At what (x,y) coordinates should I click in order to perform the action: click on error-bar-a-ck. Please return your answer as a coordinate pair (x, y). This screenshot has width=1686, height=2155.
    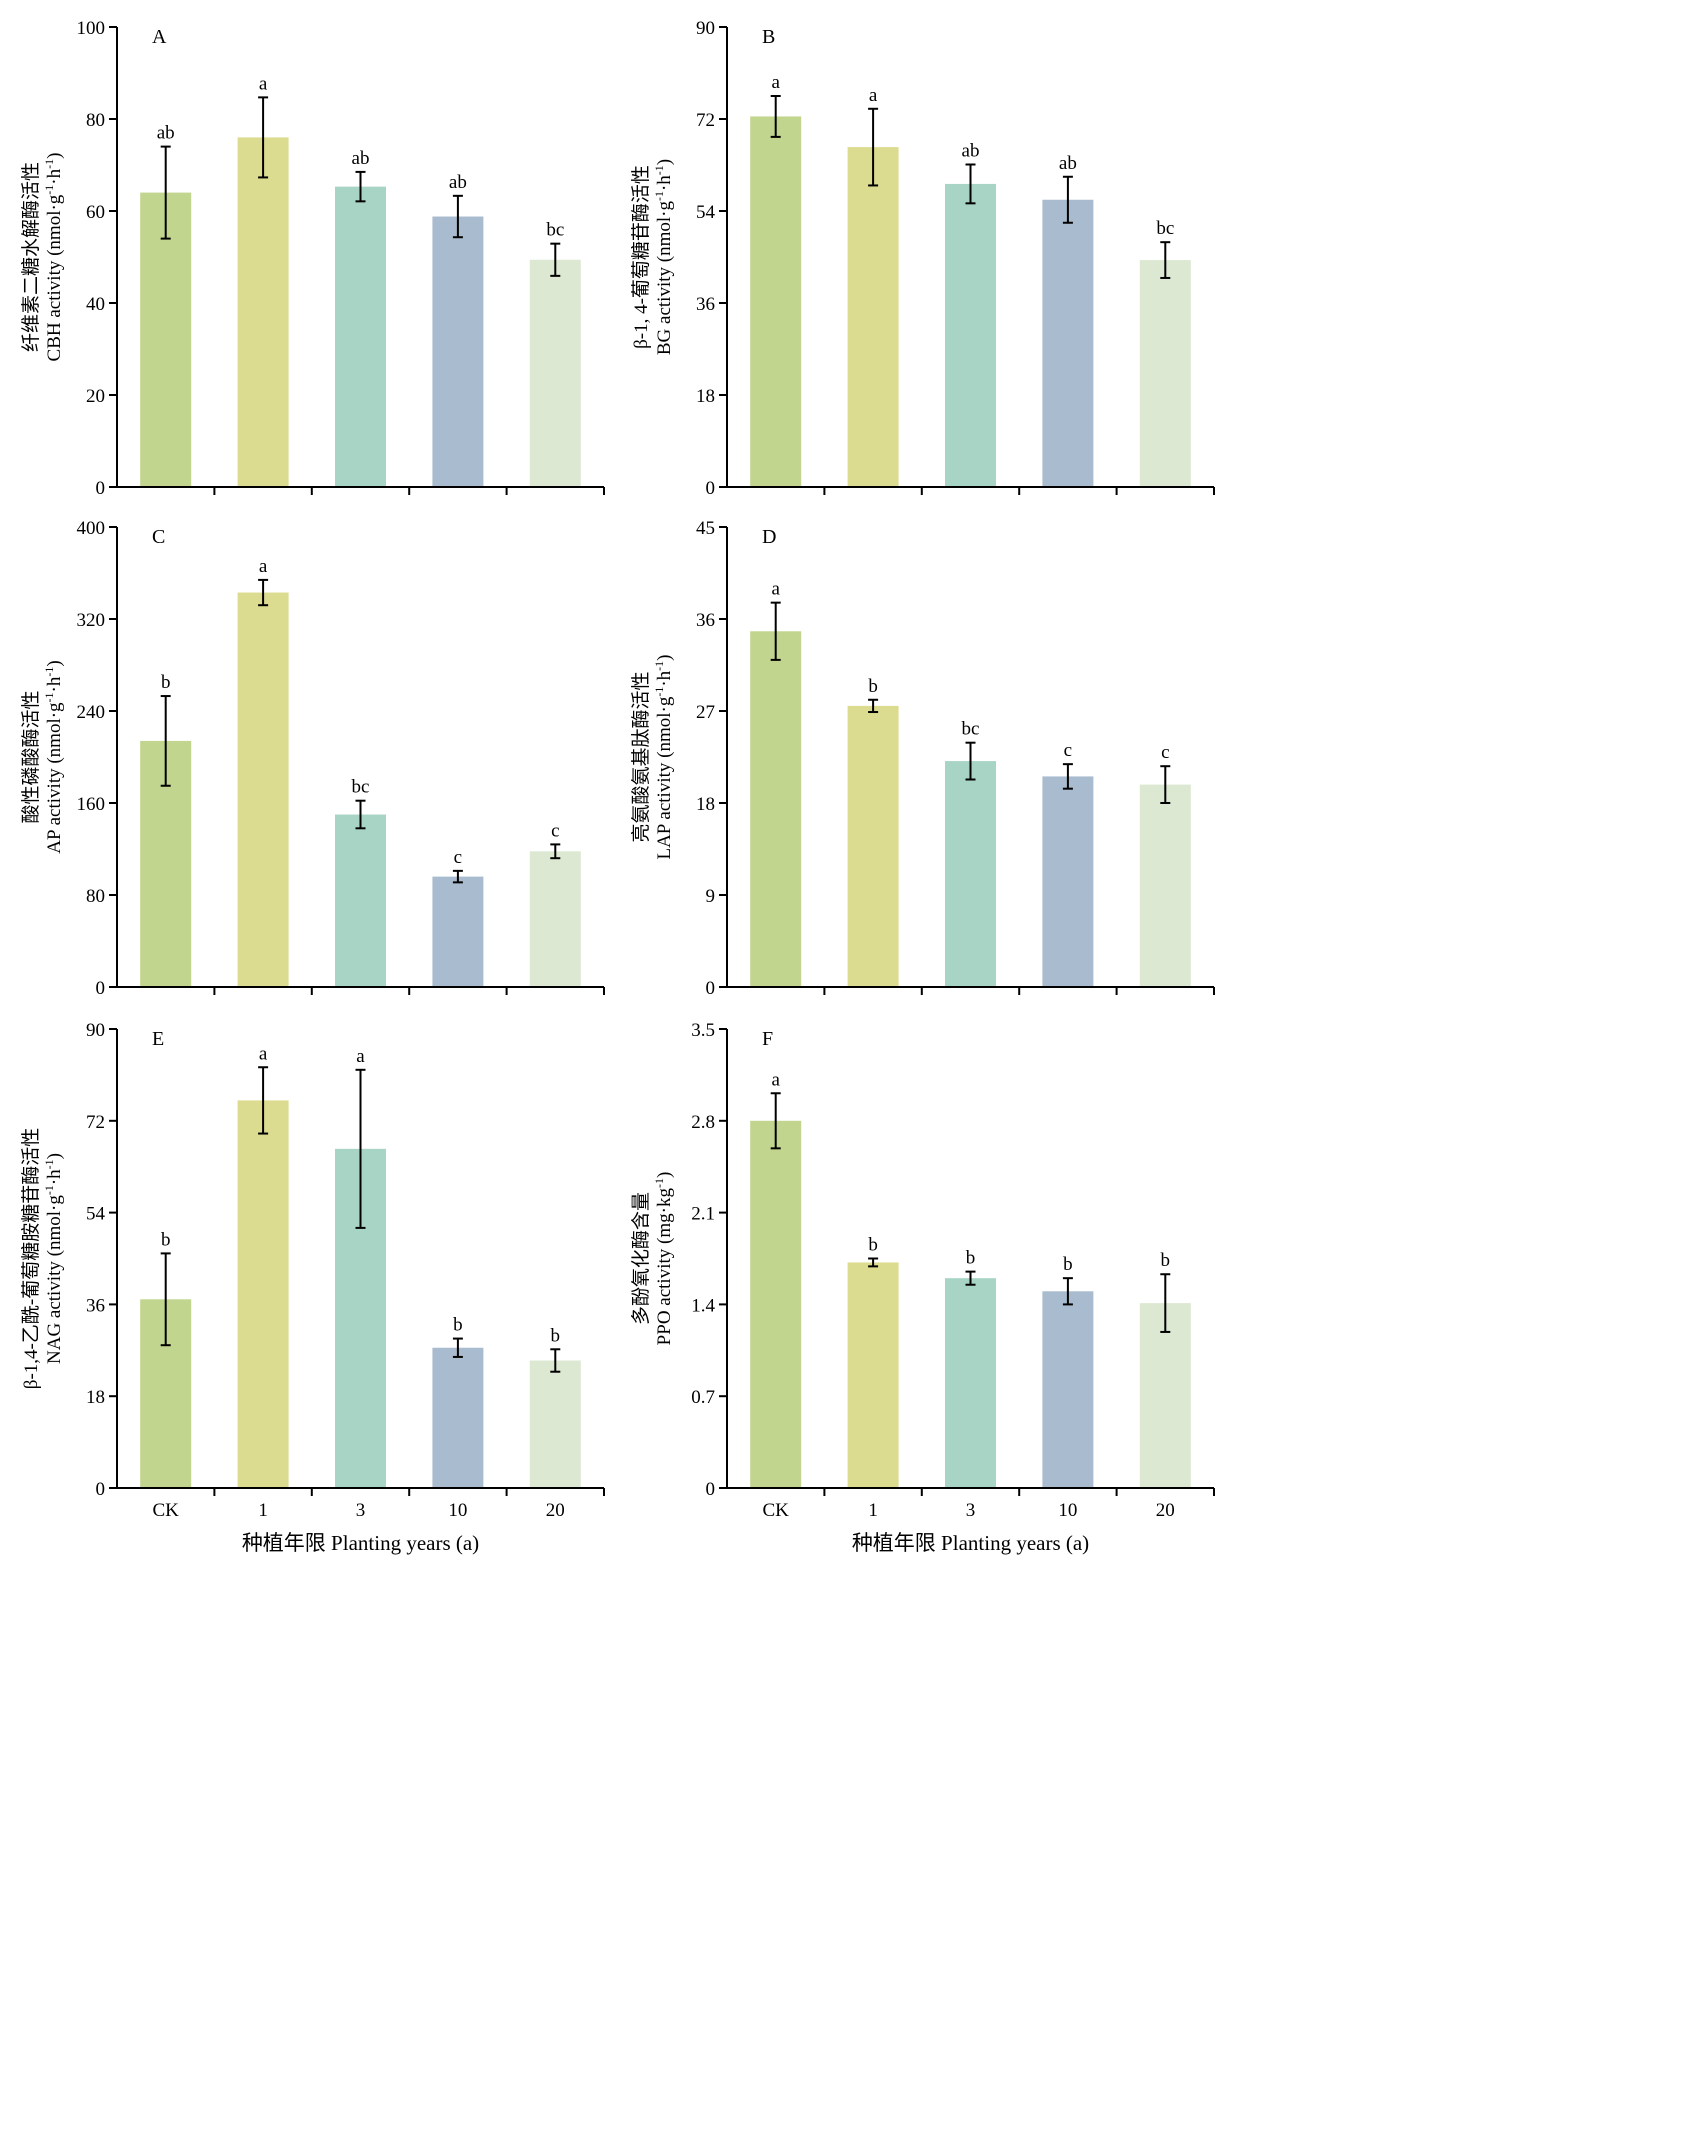
    Looking at the image, I should click on (165, 192).